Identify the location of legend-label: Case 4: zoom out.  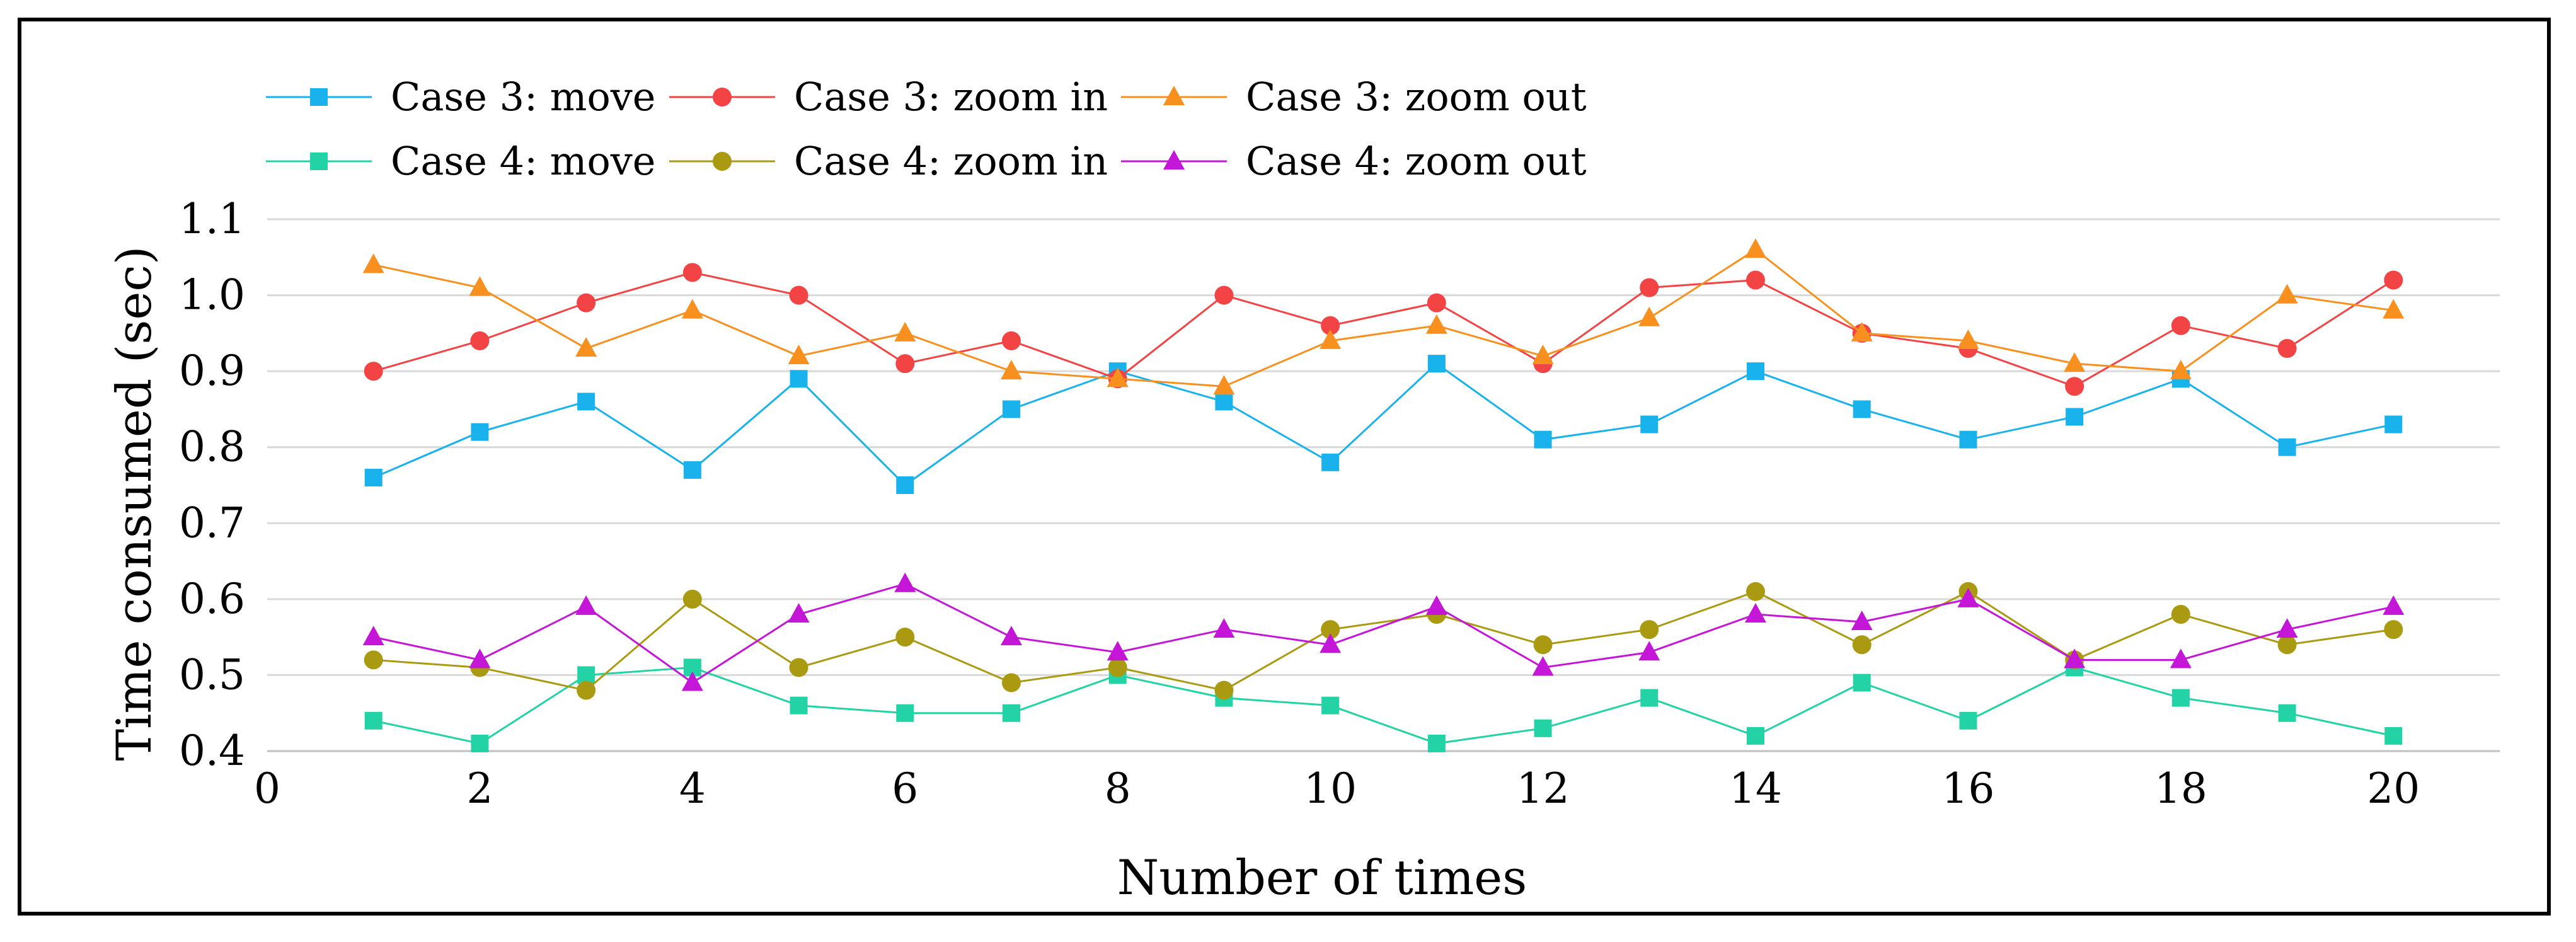
(1416, 161).